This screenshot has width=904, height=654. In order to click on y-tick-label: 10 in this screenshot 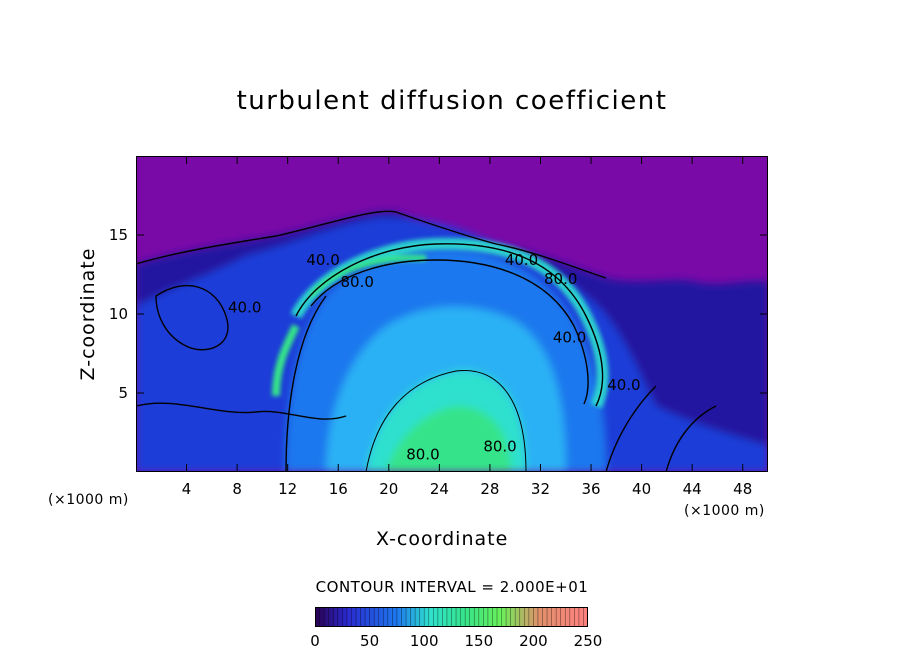, I will do `click(118, 314)`.